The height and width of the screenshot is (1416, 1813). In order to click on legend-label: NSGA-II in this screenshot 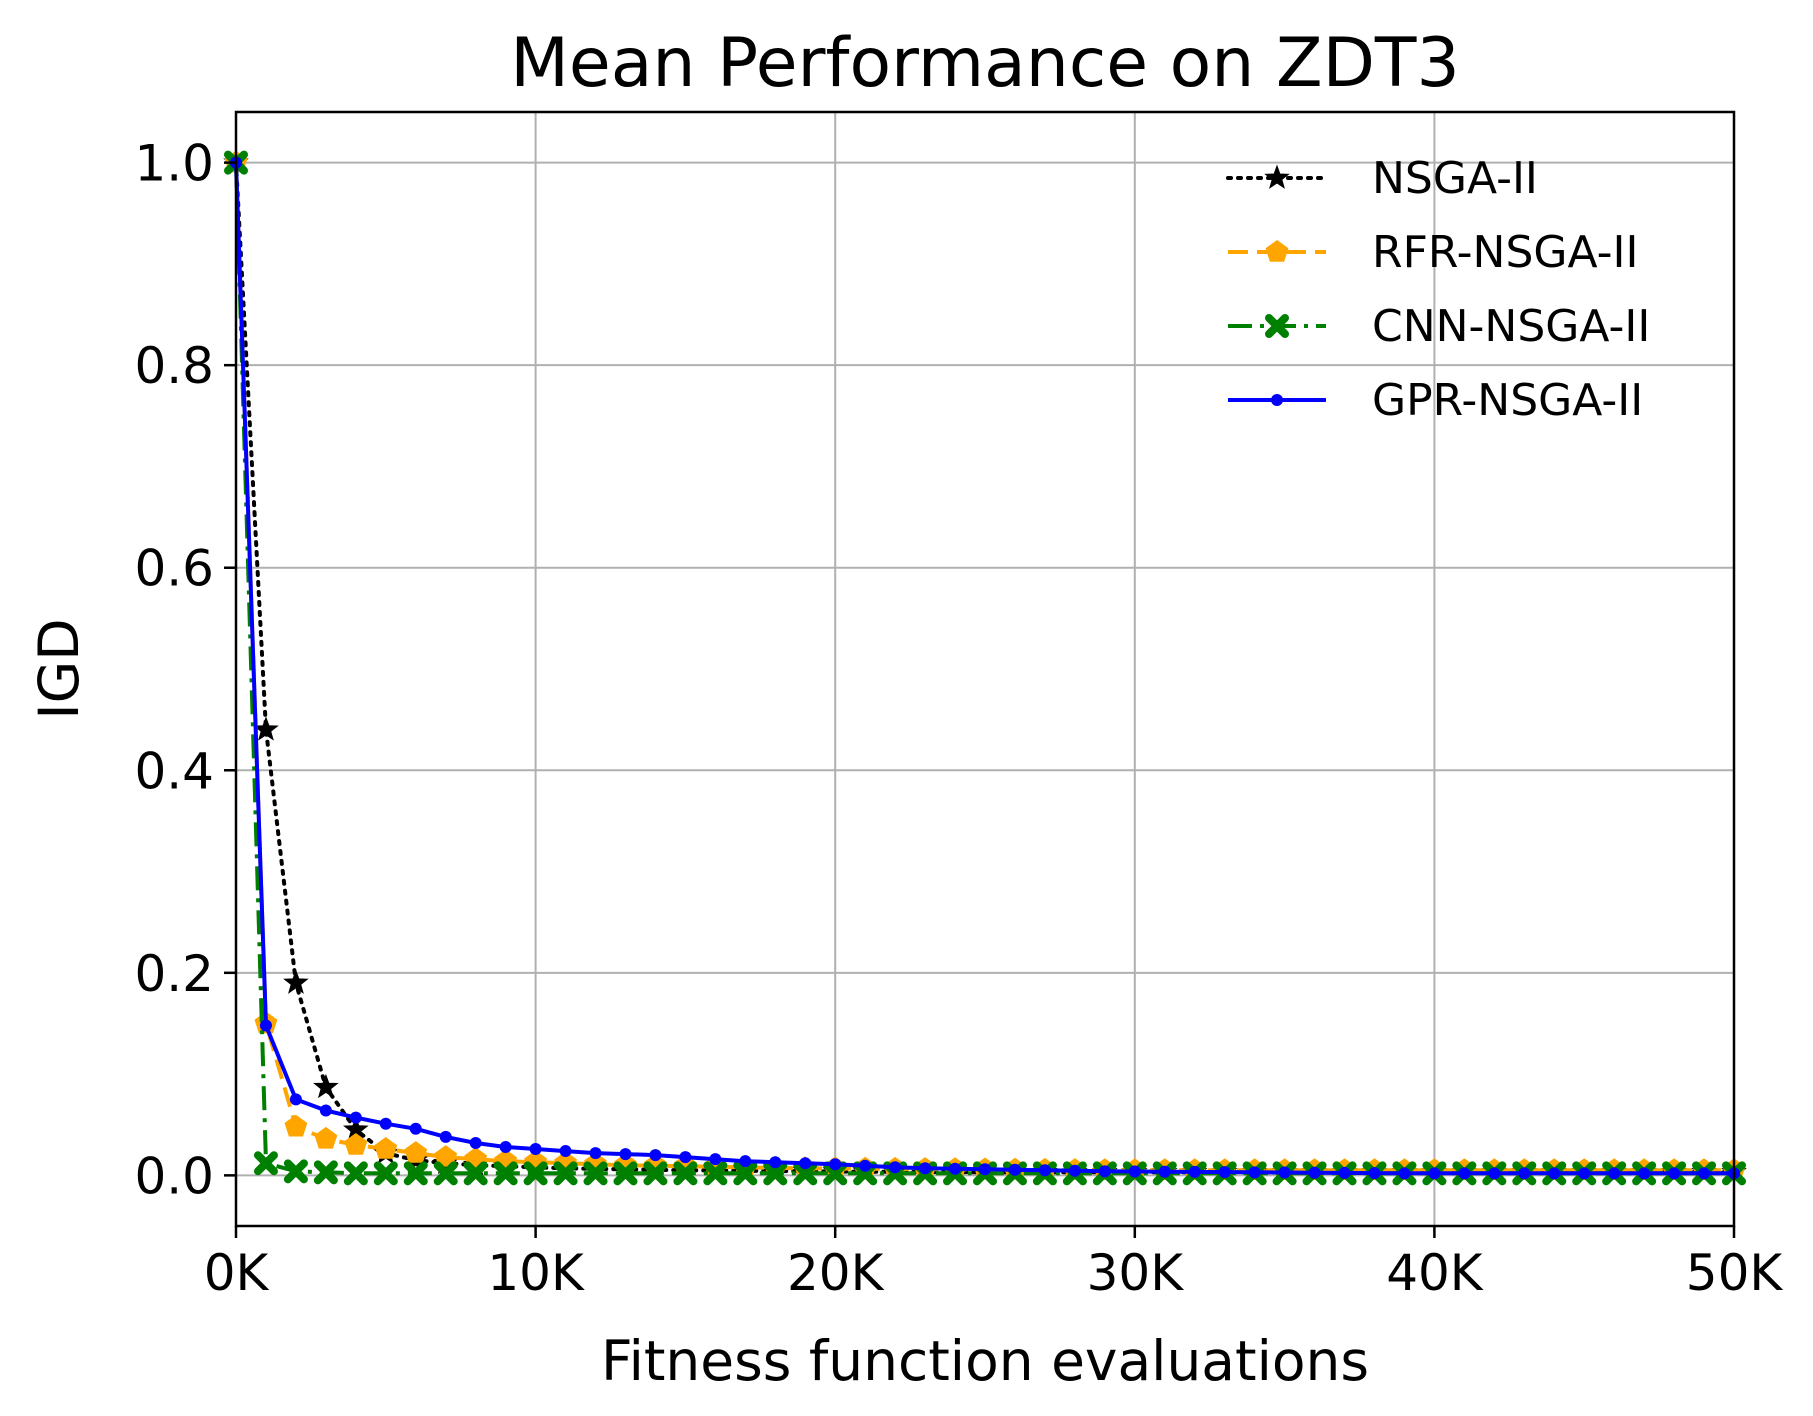, I will do `click(1455, 178)`.